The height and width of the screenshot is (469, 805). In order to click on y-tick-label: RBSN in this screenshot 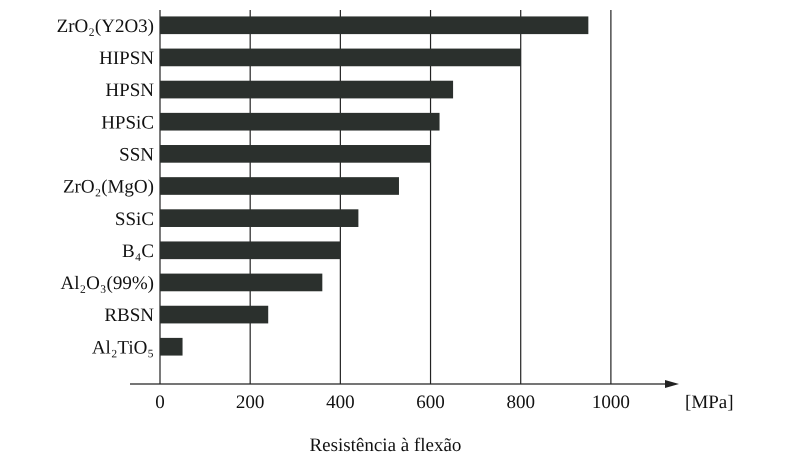, I will do `click(129, 315)`.